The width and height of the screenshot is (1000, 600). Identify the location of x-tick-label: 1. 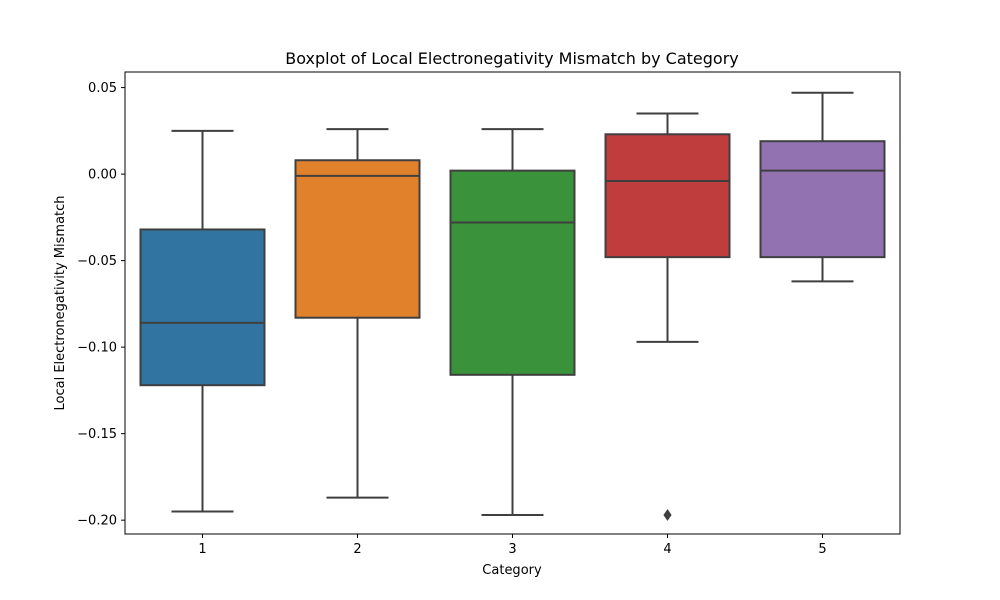
(202, 549).